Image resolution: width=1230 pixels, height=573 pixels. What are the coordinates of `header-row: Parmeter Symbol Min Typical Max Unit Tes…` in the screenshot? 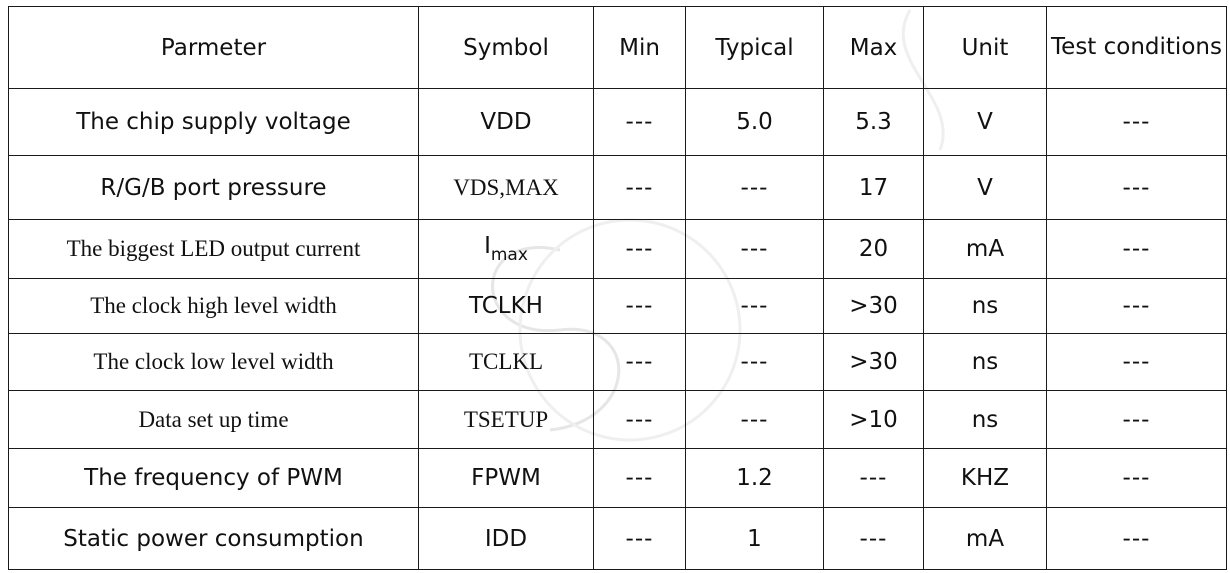 It's located at (617, 47).